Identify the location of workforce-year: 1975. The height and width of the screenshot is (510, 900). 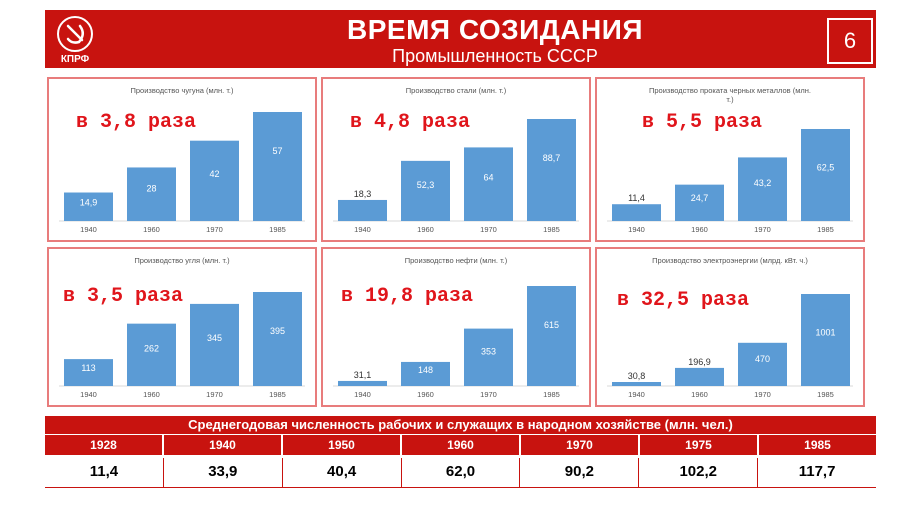
(699, 445).